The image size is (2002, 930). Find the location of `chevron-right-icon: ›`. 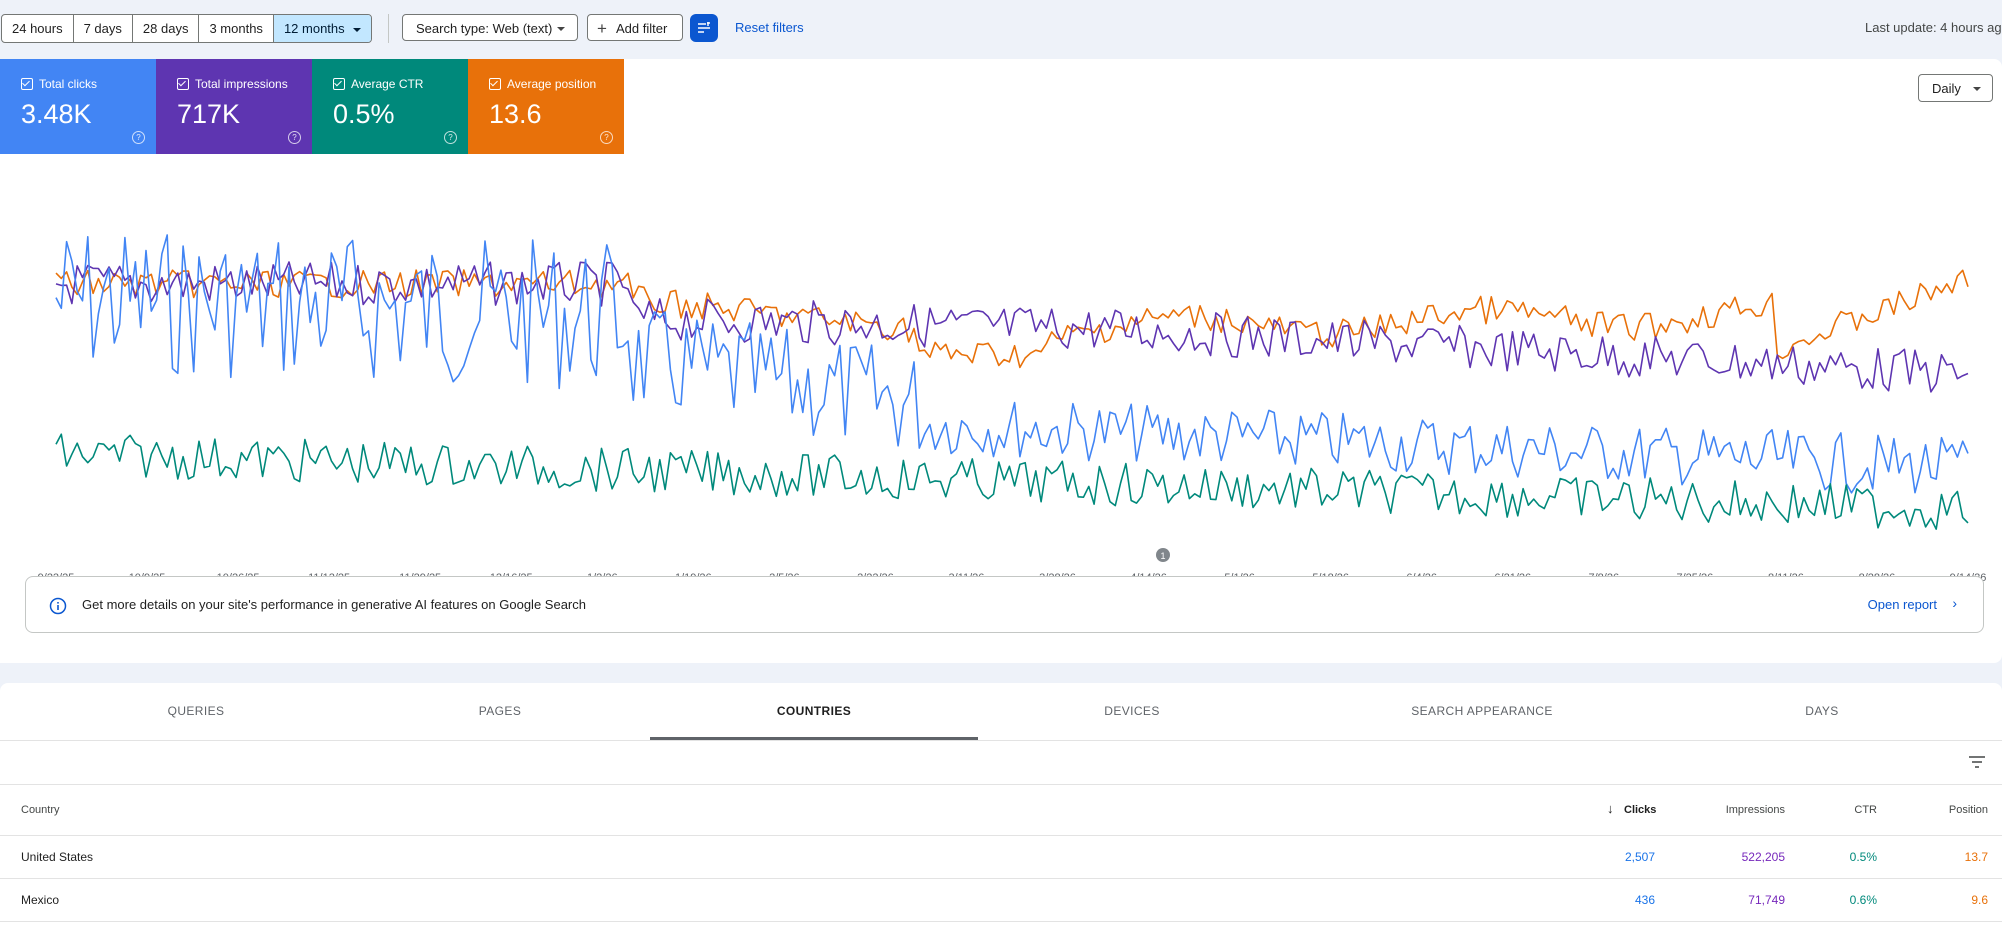

chevron-right-icon: › is located at coordinates (1954, 603).